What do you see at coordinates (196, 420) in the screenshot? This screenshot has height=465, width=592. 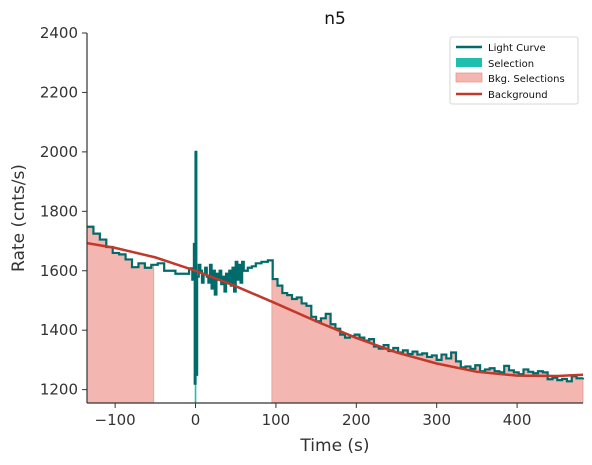 I see `x-tick-label: 0` at bounding box center [196, 420].